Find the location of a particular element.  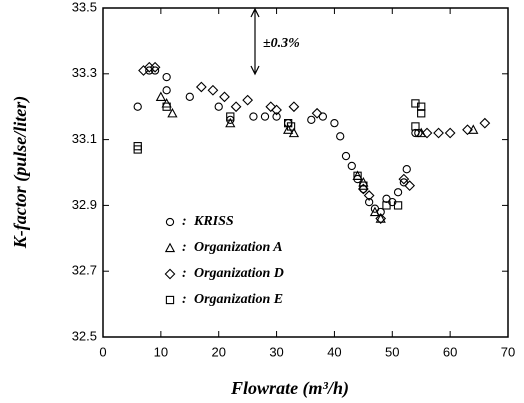

x-tick-label: 0 is located at coordinates (102, 351).